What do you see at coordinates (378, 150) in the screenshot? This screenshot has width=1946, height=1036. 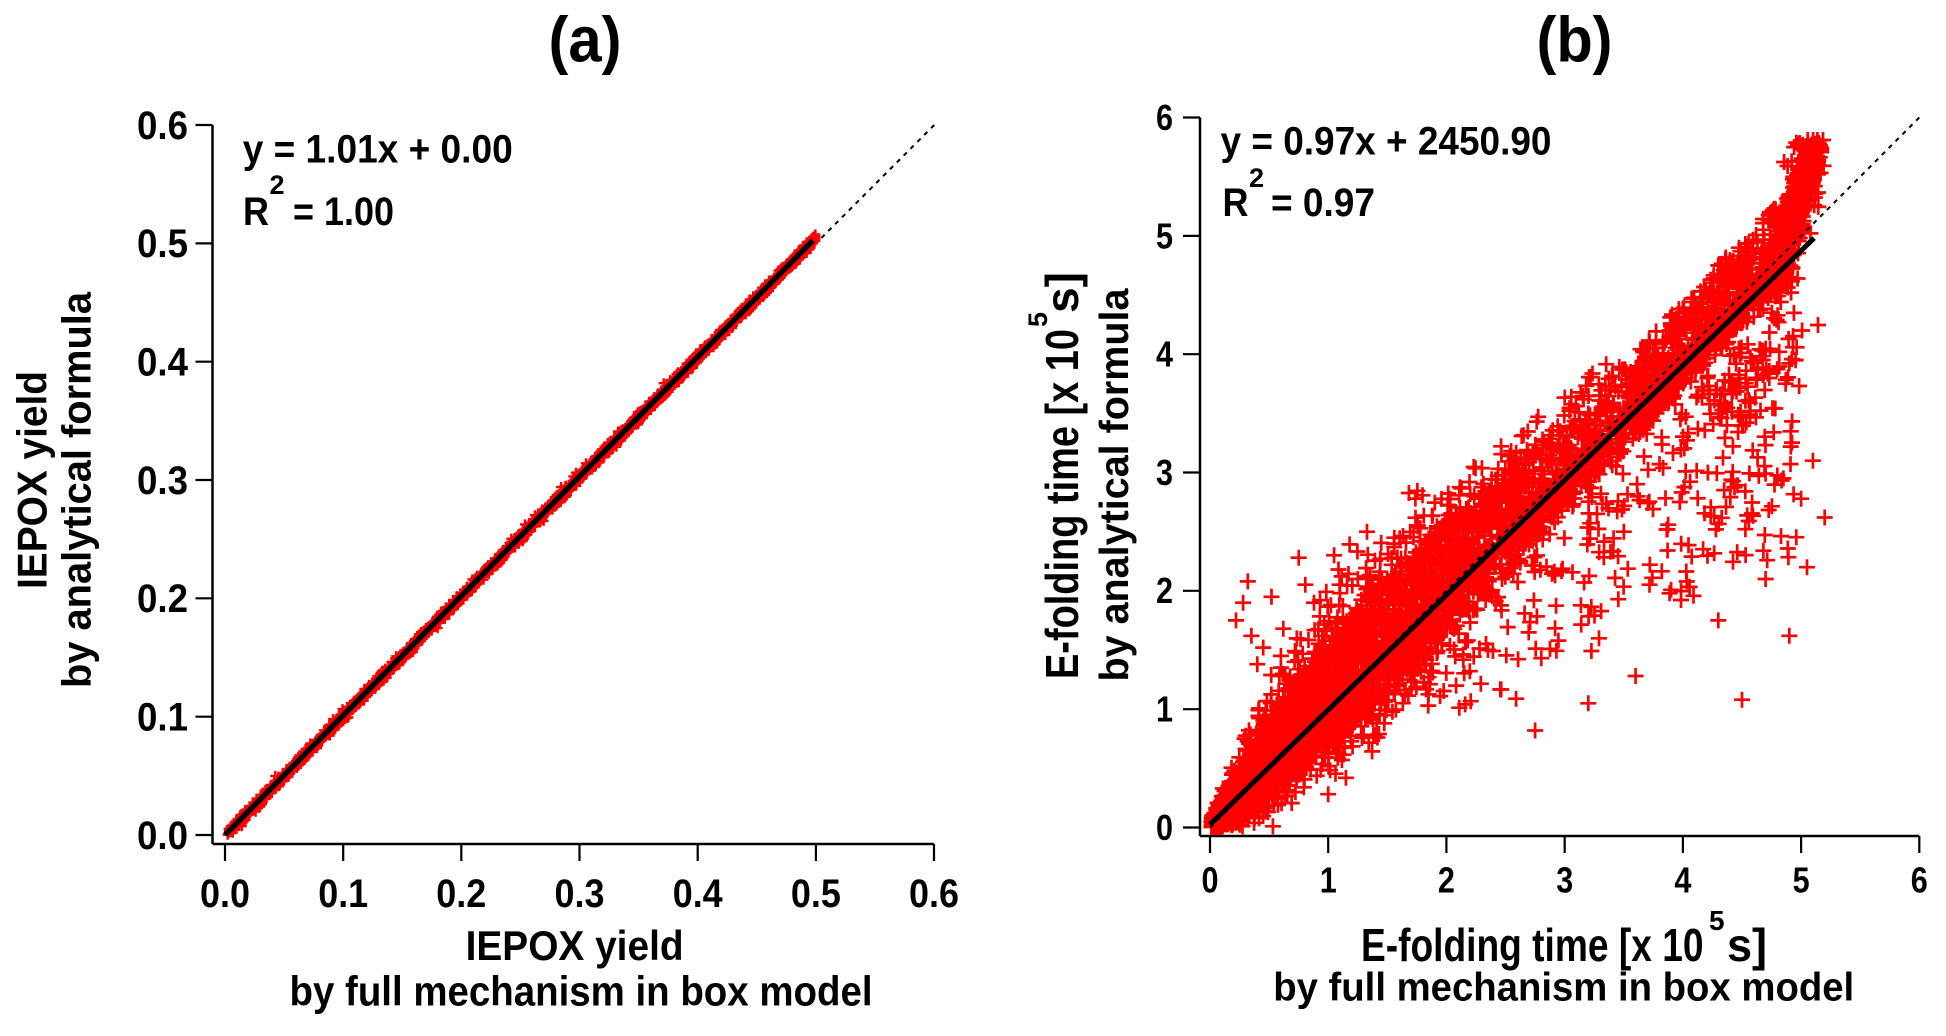 I see `svg-text: y = 1.01x + 0.00` at bounding box center [378, 150].